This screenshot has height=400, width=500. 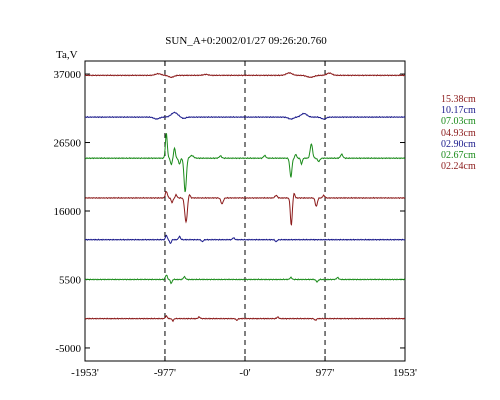 What do you see at coordinates (165, 373) in the screenshot?
I see `x-tick-label: -977'` at bounding box center [165, 373].